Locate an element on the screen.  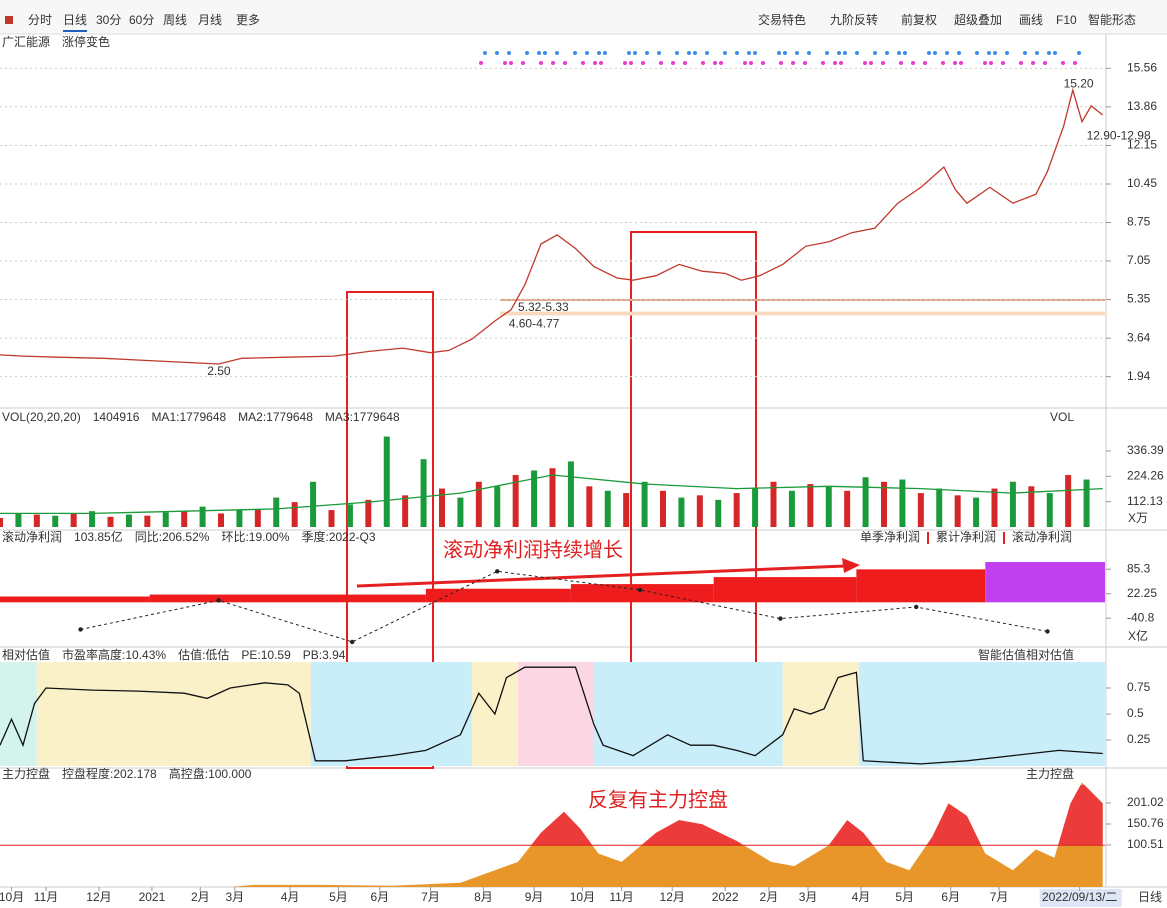
toolbar-button: 超级叠加 is located at coordinates (978, 19).